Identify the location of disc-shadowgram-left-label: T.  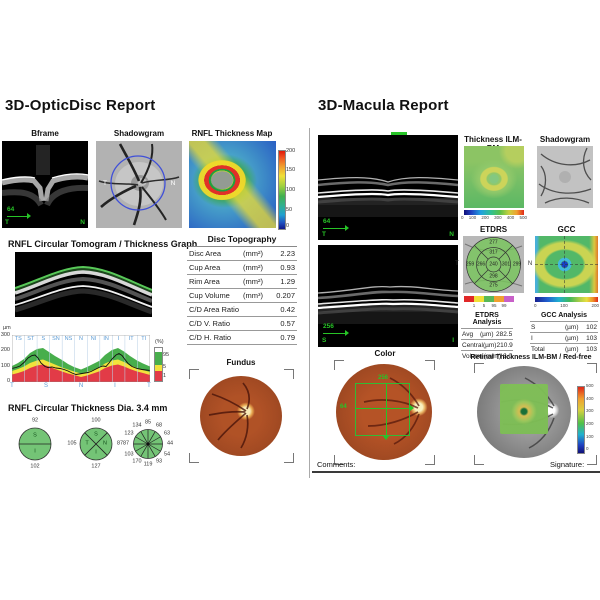
(105, 183).